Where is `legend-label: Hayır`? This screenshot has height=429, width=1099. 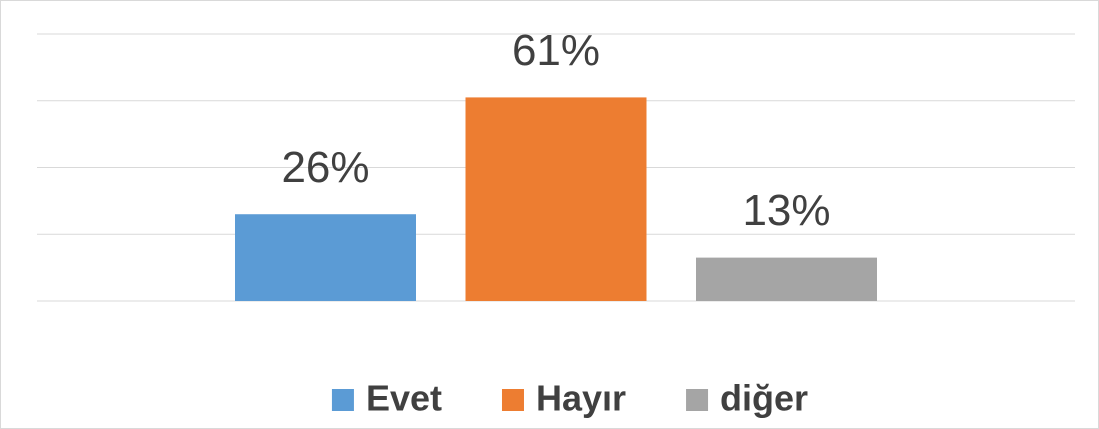 legend-label: Hayır is located at coordinates (581, 398).